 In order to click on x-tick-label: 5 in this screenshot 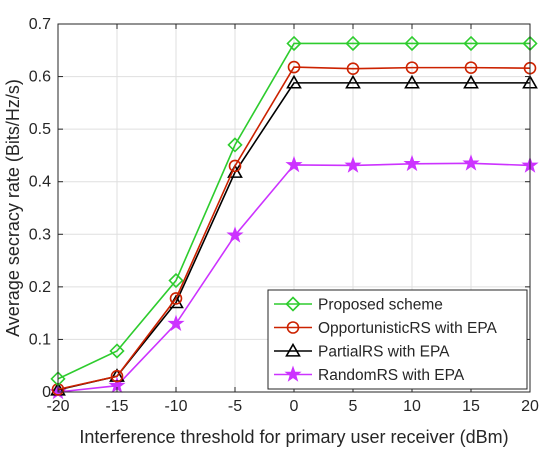, I will do `click(353, 406)`.